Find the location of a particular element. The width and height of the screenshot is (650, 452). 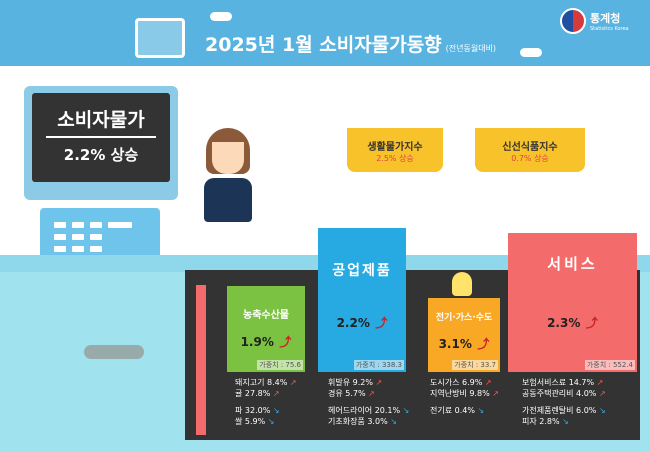

sign-title: 소비자물가 is located at coordinates (101, 121).